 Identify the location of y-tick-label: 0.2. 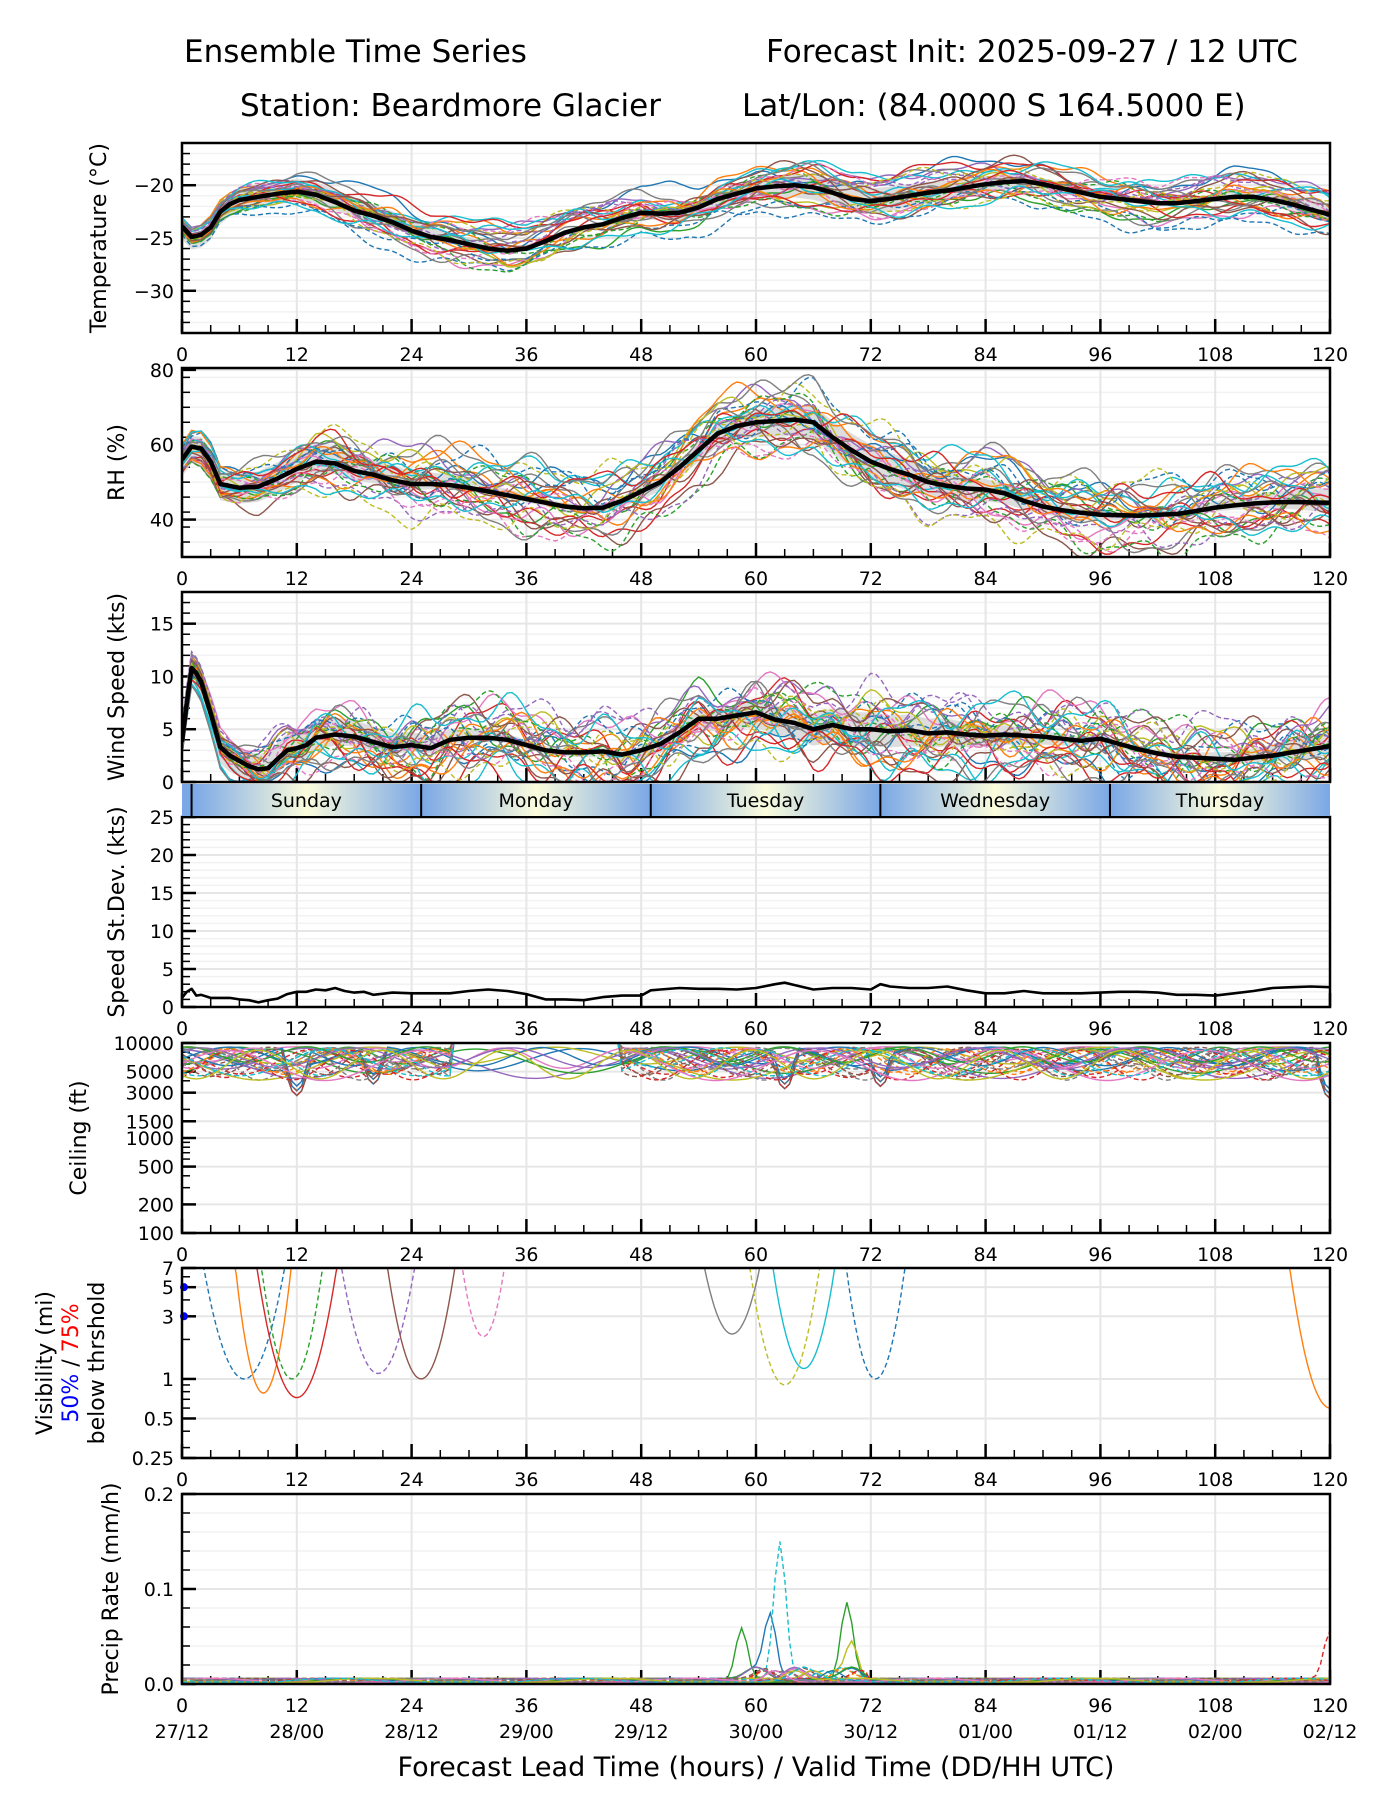
(159, 1495).